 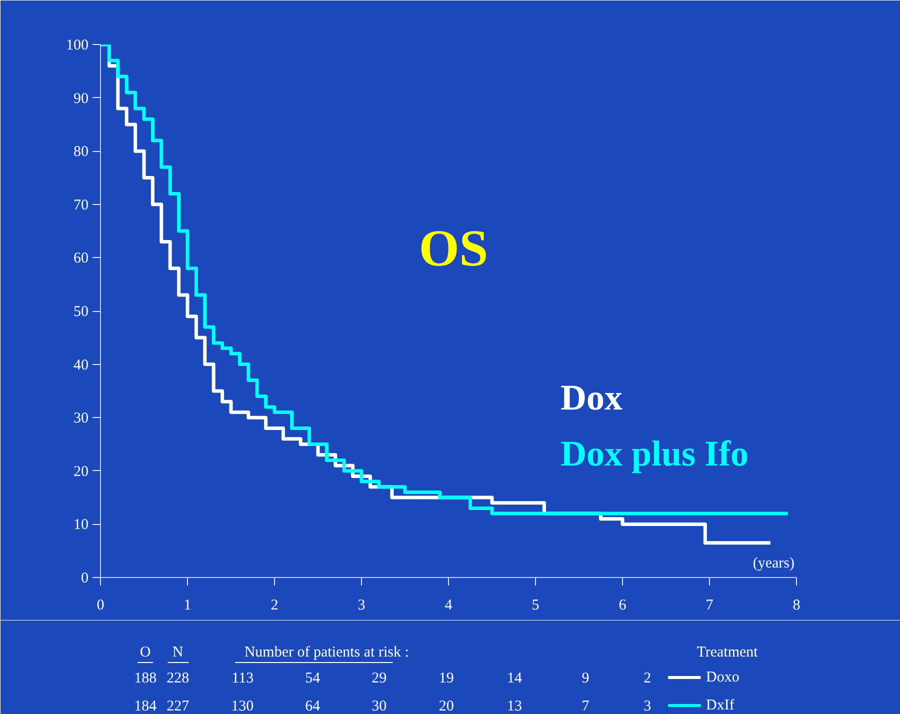 What do you see at coordinates (242, 706) in the screenshot?
I see `text: 130` at bounding box center [242, 706].